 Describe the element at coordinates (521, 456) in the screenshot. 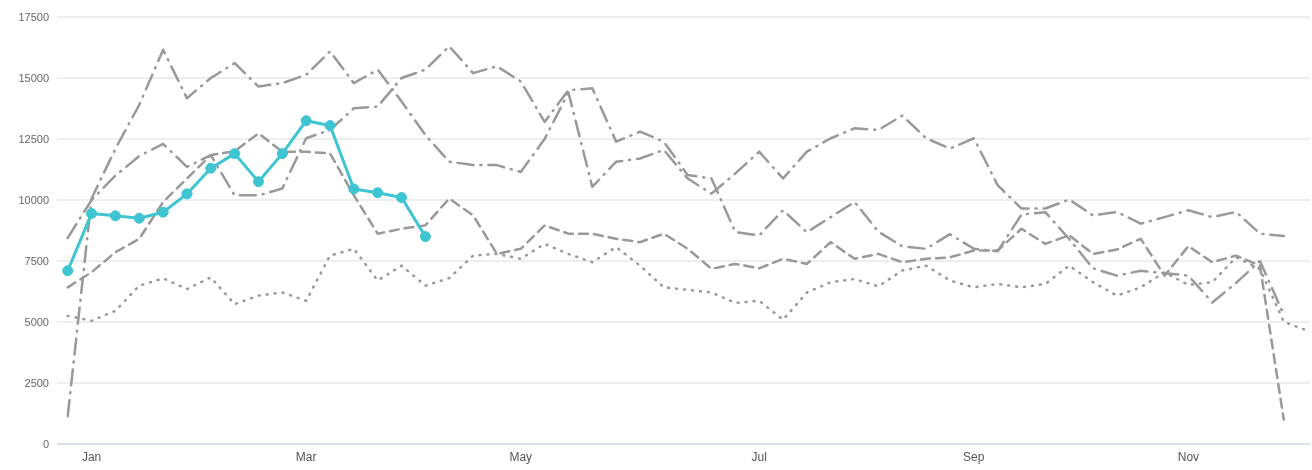

I see `x-tick-label: May` at that location.